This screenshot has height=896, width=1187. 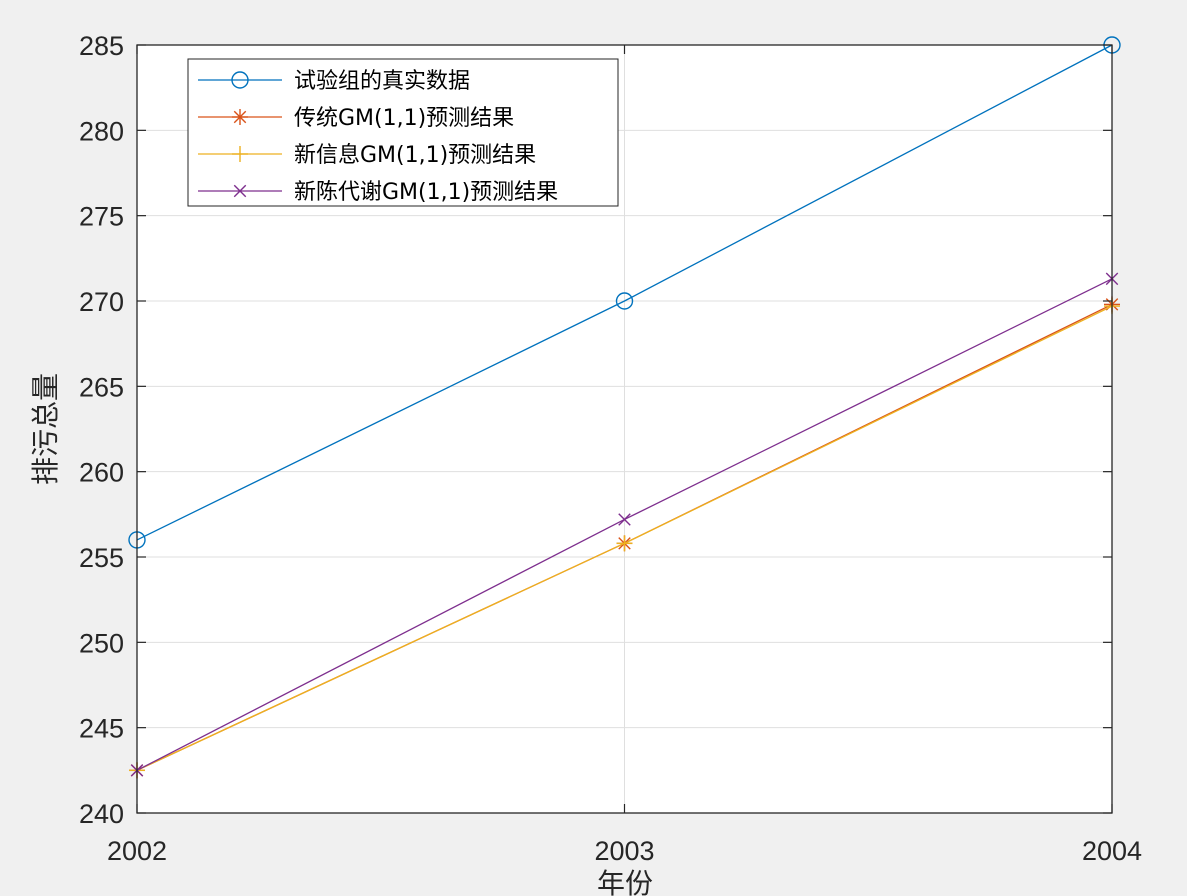 What do you see at coordinates (415, 155) in the screenshot?
I see `legend-label: 新信息GM(1,1)预测结果` at bounding box center [415, 155].